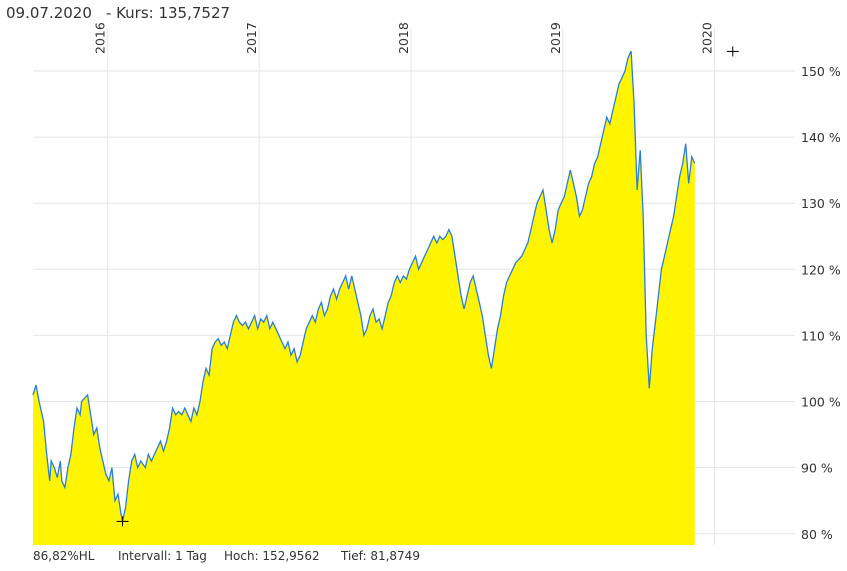 The image size is (847, 571). I want to click on x-axis-ticks: 2016 2017 2018 2019 2020, so click(403, 38).